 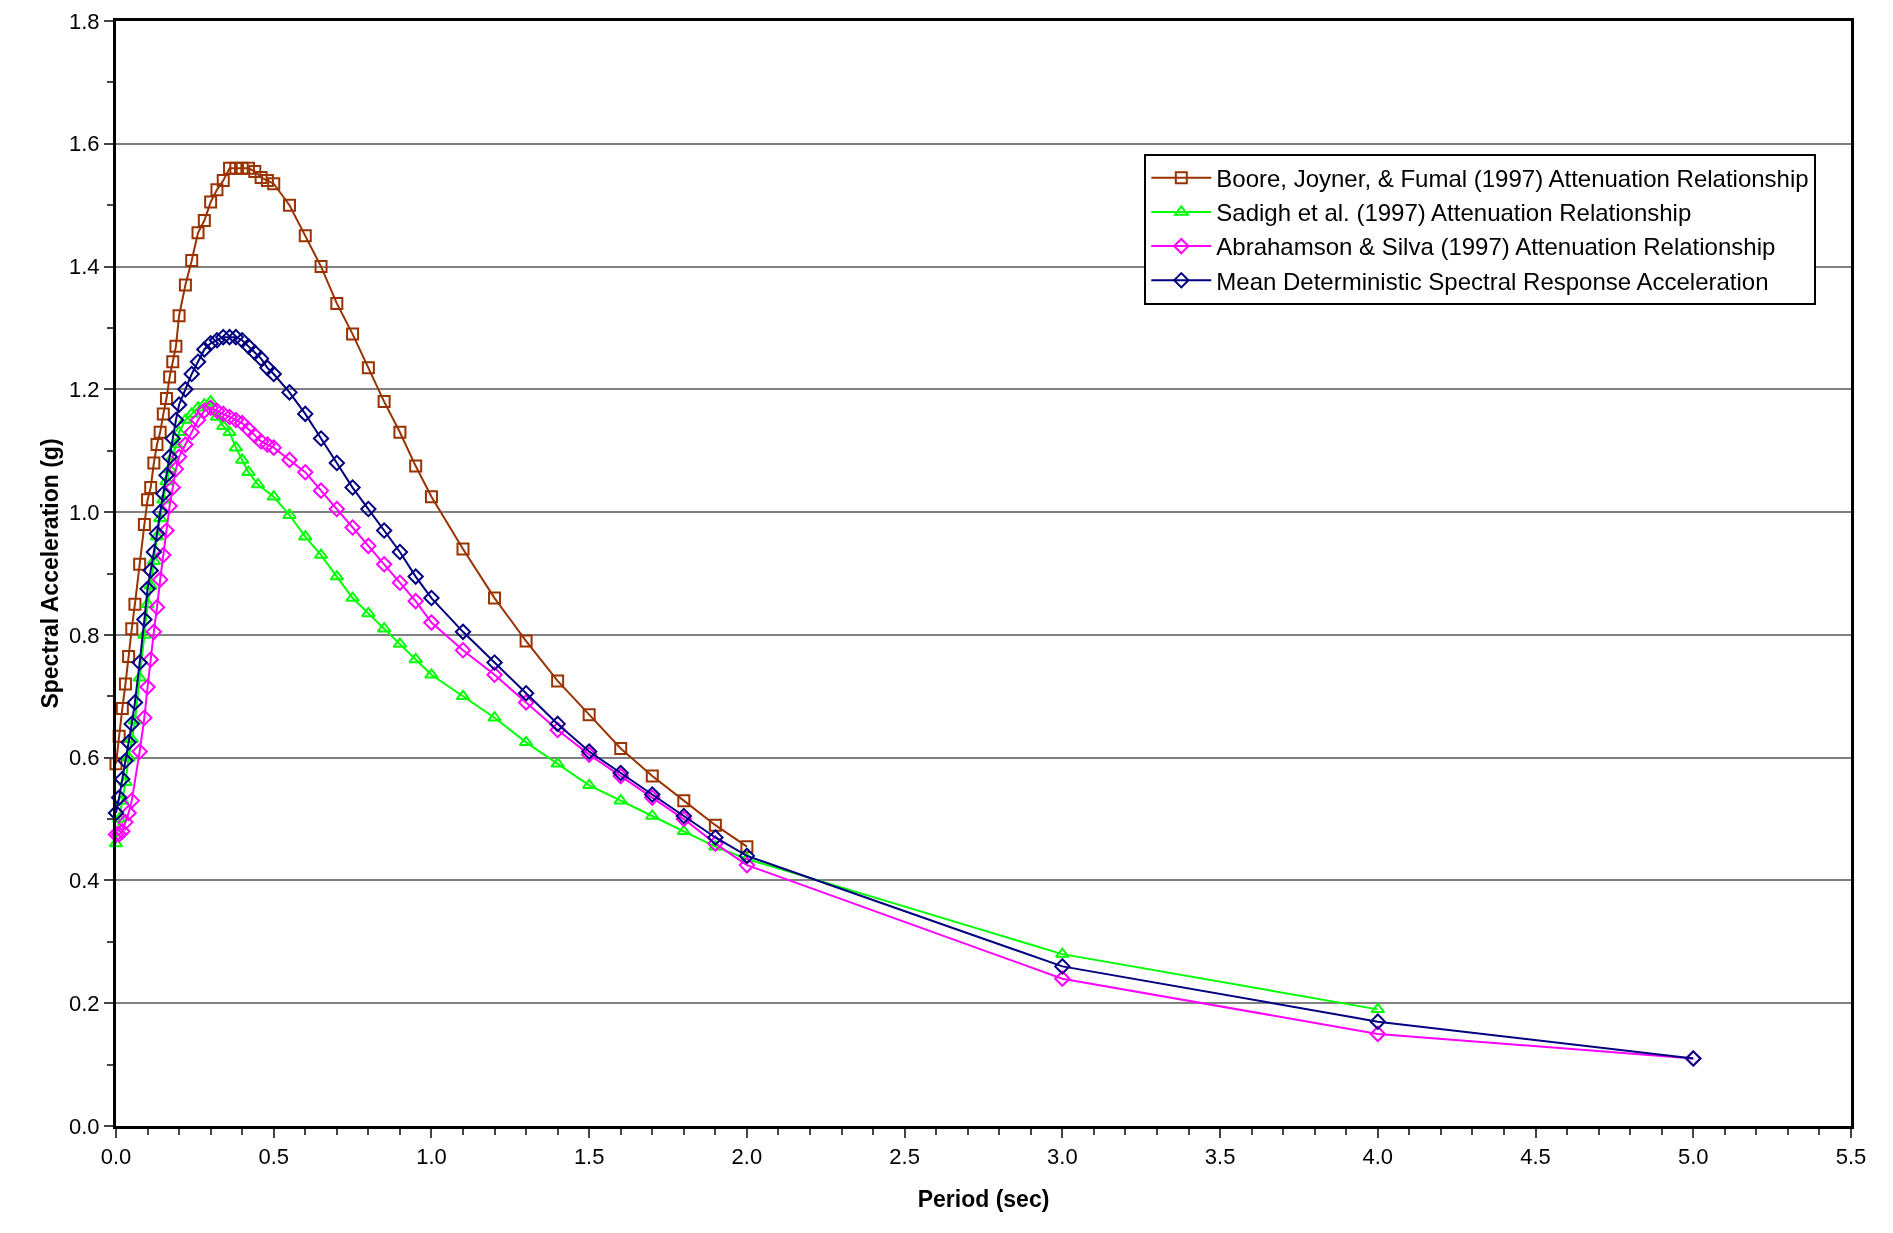 What do you see at coordinates (84, 390) in the screenshot?
I see `y-tick-label: 1.2` at bounding box center [84, 390].